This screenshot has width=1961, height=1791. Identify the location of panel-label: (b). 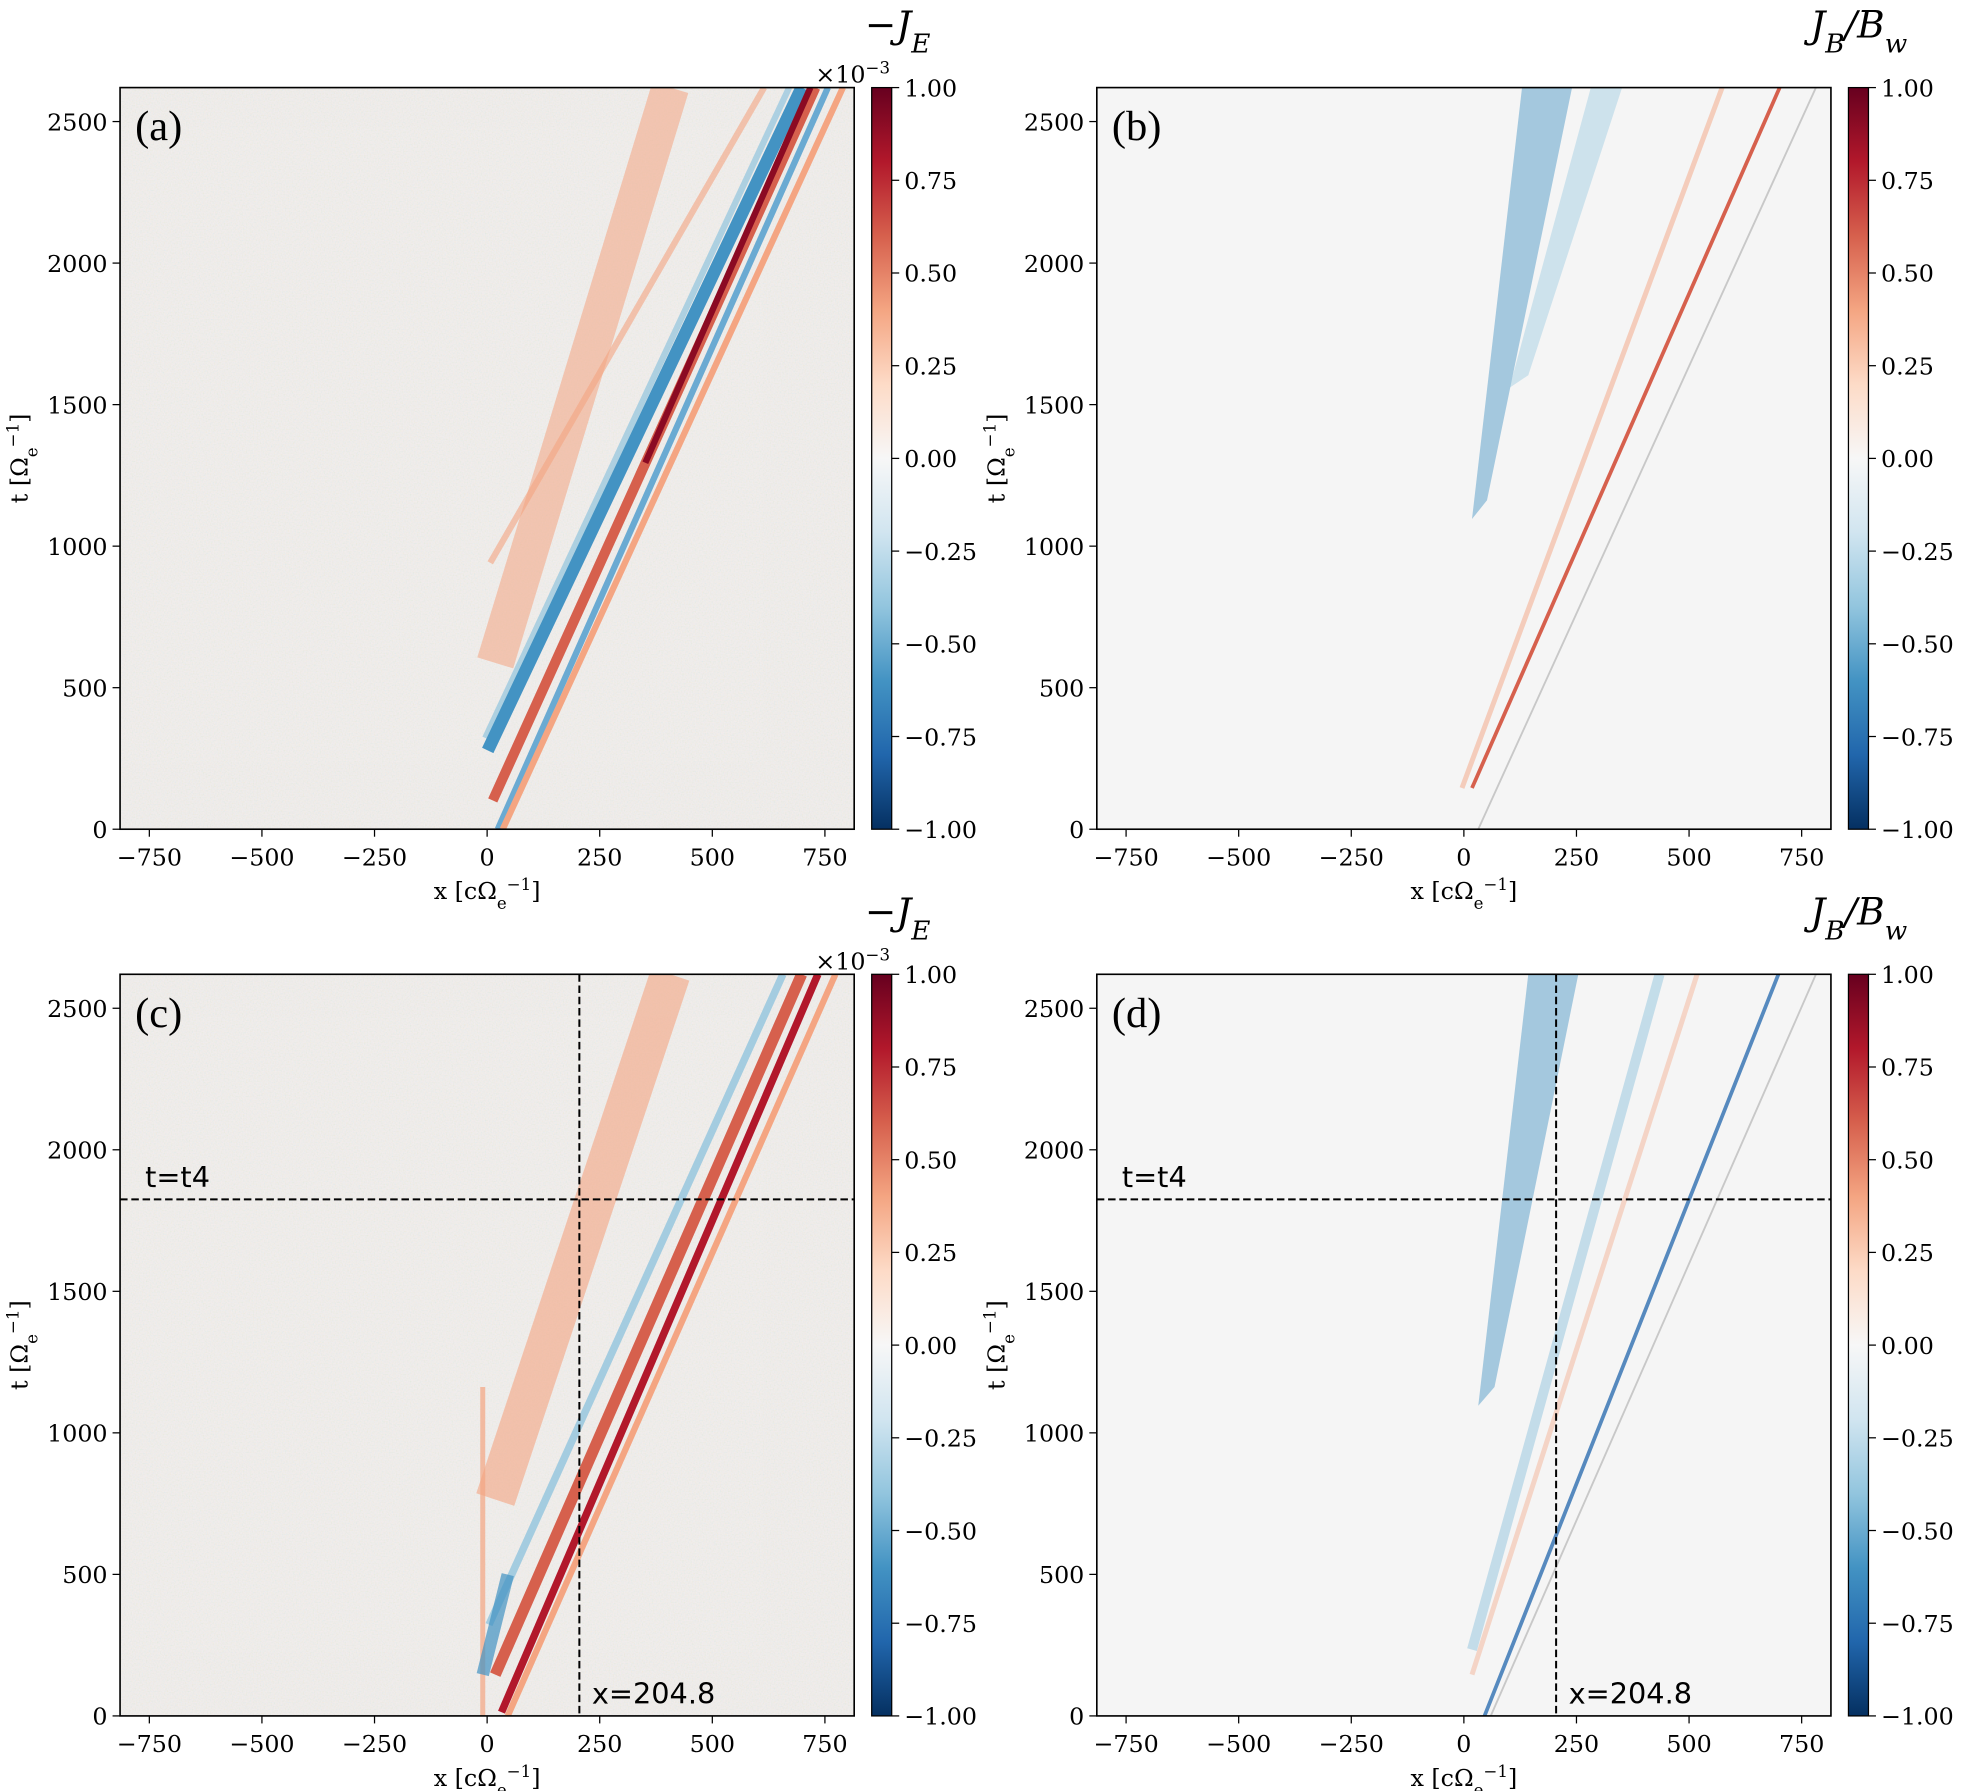
(1137, 126).